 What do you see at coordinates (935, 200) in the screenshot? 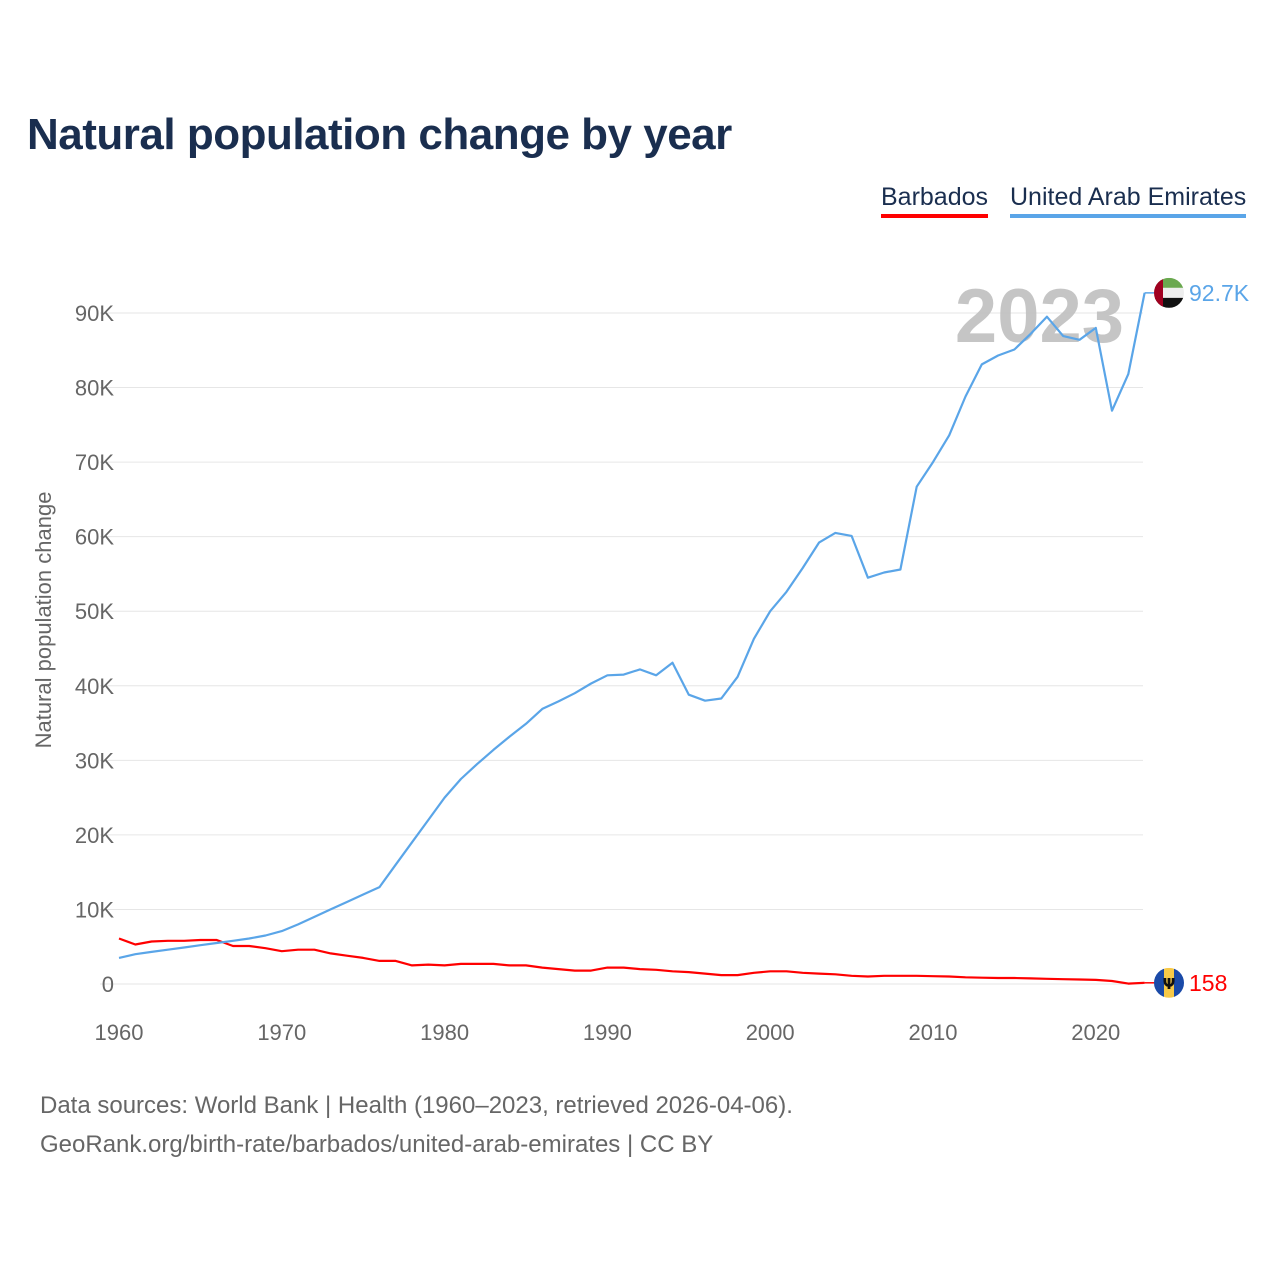
I see `legend-barbados: Barbados` at bounding box center [935, 200].